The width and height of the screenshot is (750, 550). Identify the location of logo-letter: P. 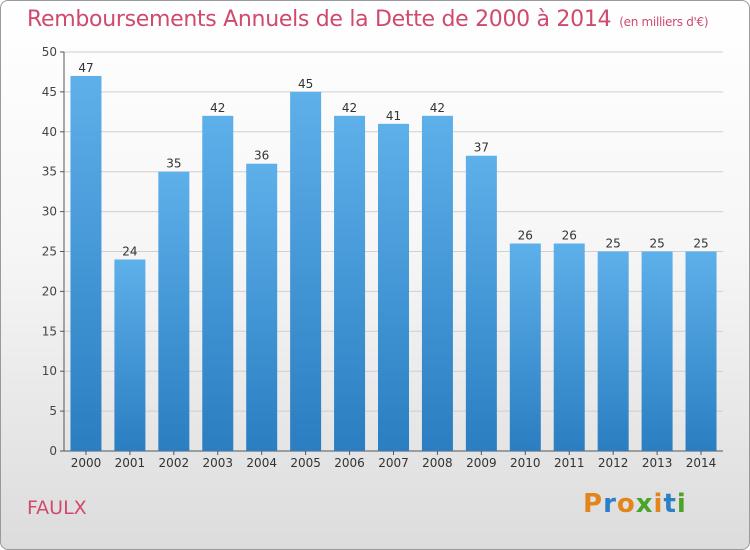
(593, 504).